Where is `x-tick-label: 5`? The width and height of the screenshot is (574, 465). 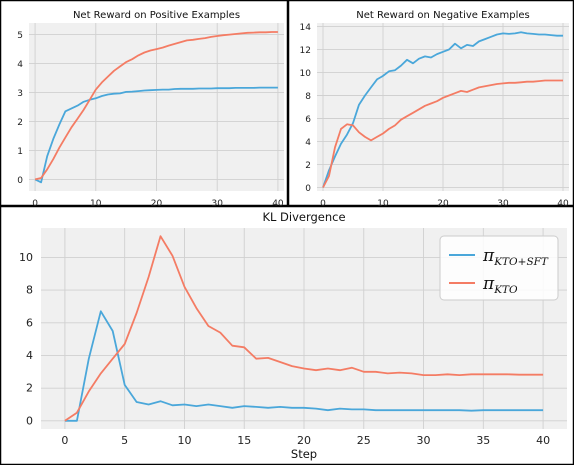
x-tick-label: 5 is located at coordinates (124, 440).